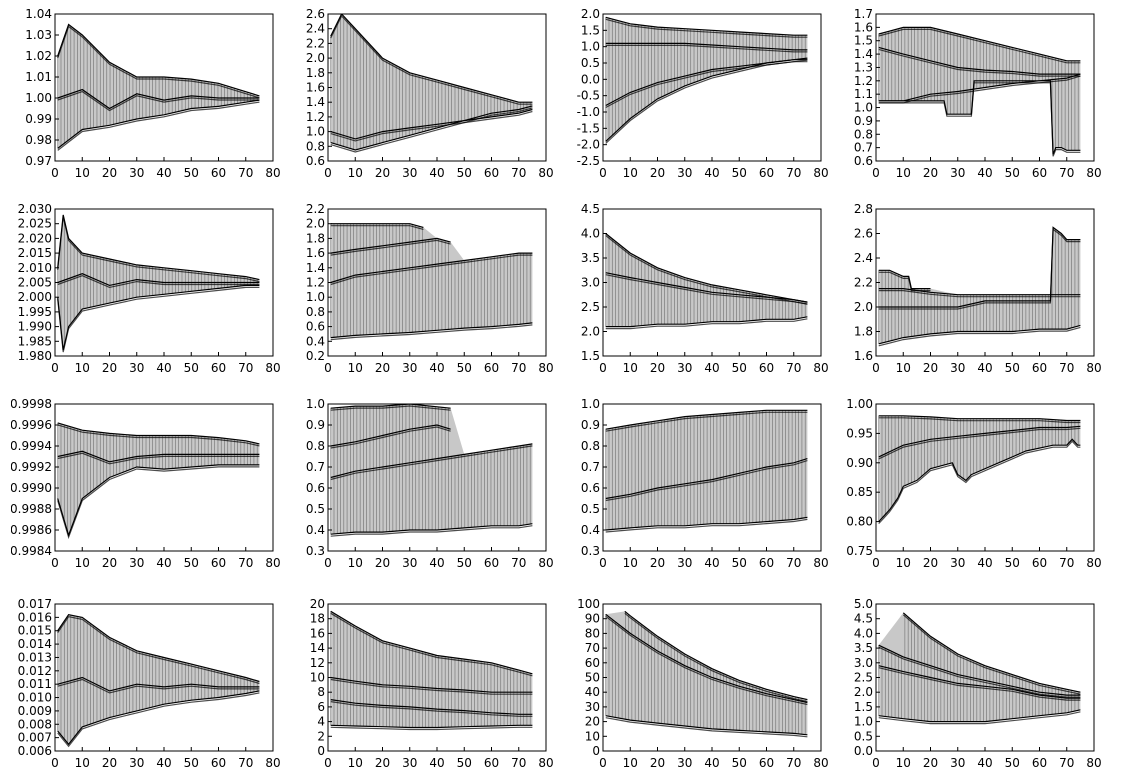  What do you see at coordinates (863, 663) in the screenshot?
I see `y-tick-label: 3.0` at bounding box center [863, 663].